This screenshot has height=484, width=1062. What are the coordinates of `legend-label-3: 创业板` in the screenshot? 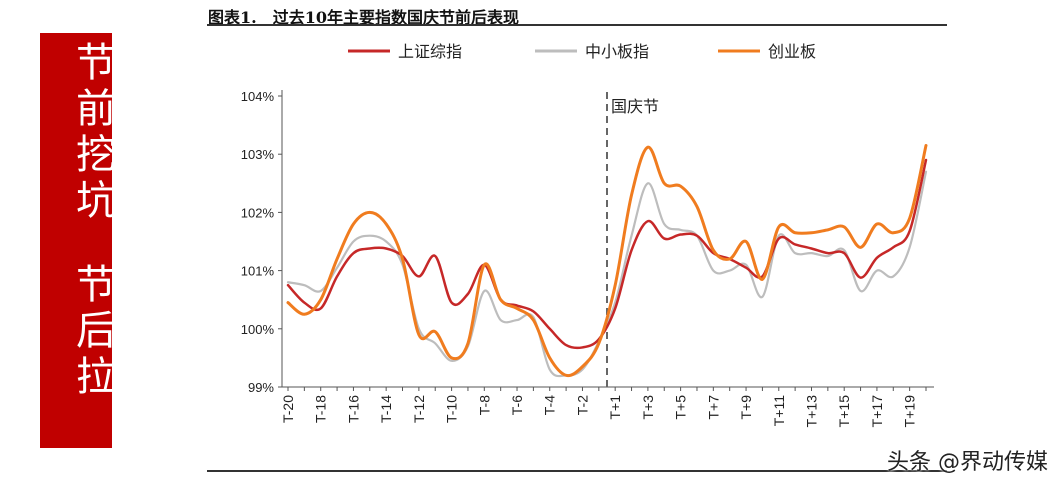 It's located at (792, 51).